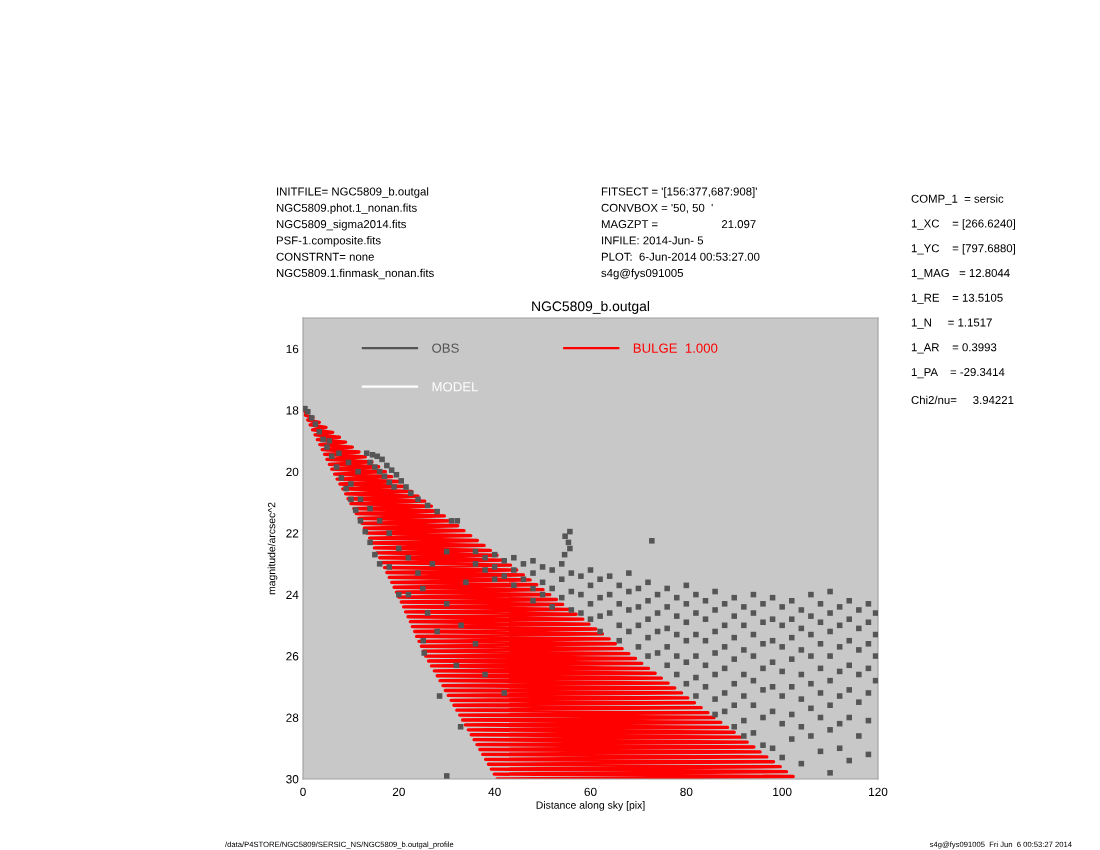 The image size is (1100, 850). I want to click on y-tick-label: 26, so click(292, 656).